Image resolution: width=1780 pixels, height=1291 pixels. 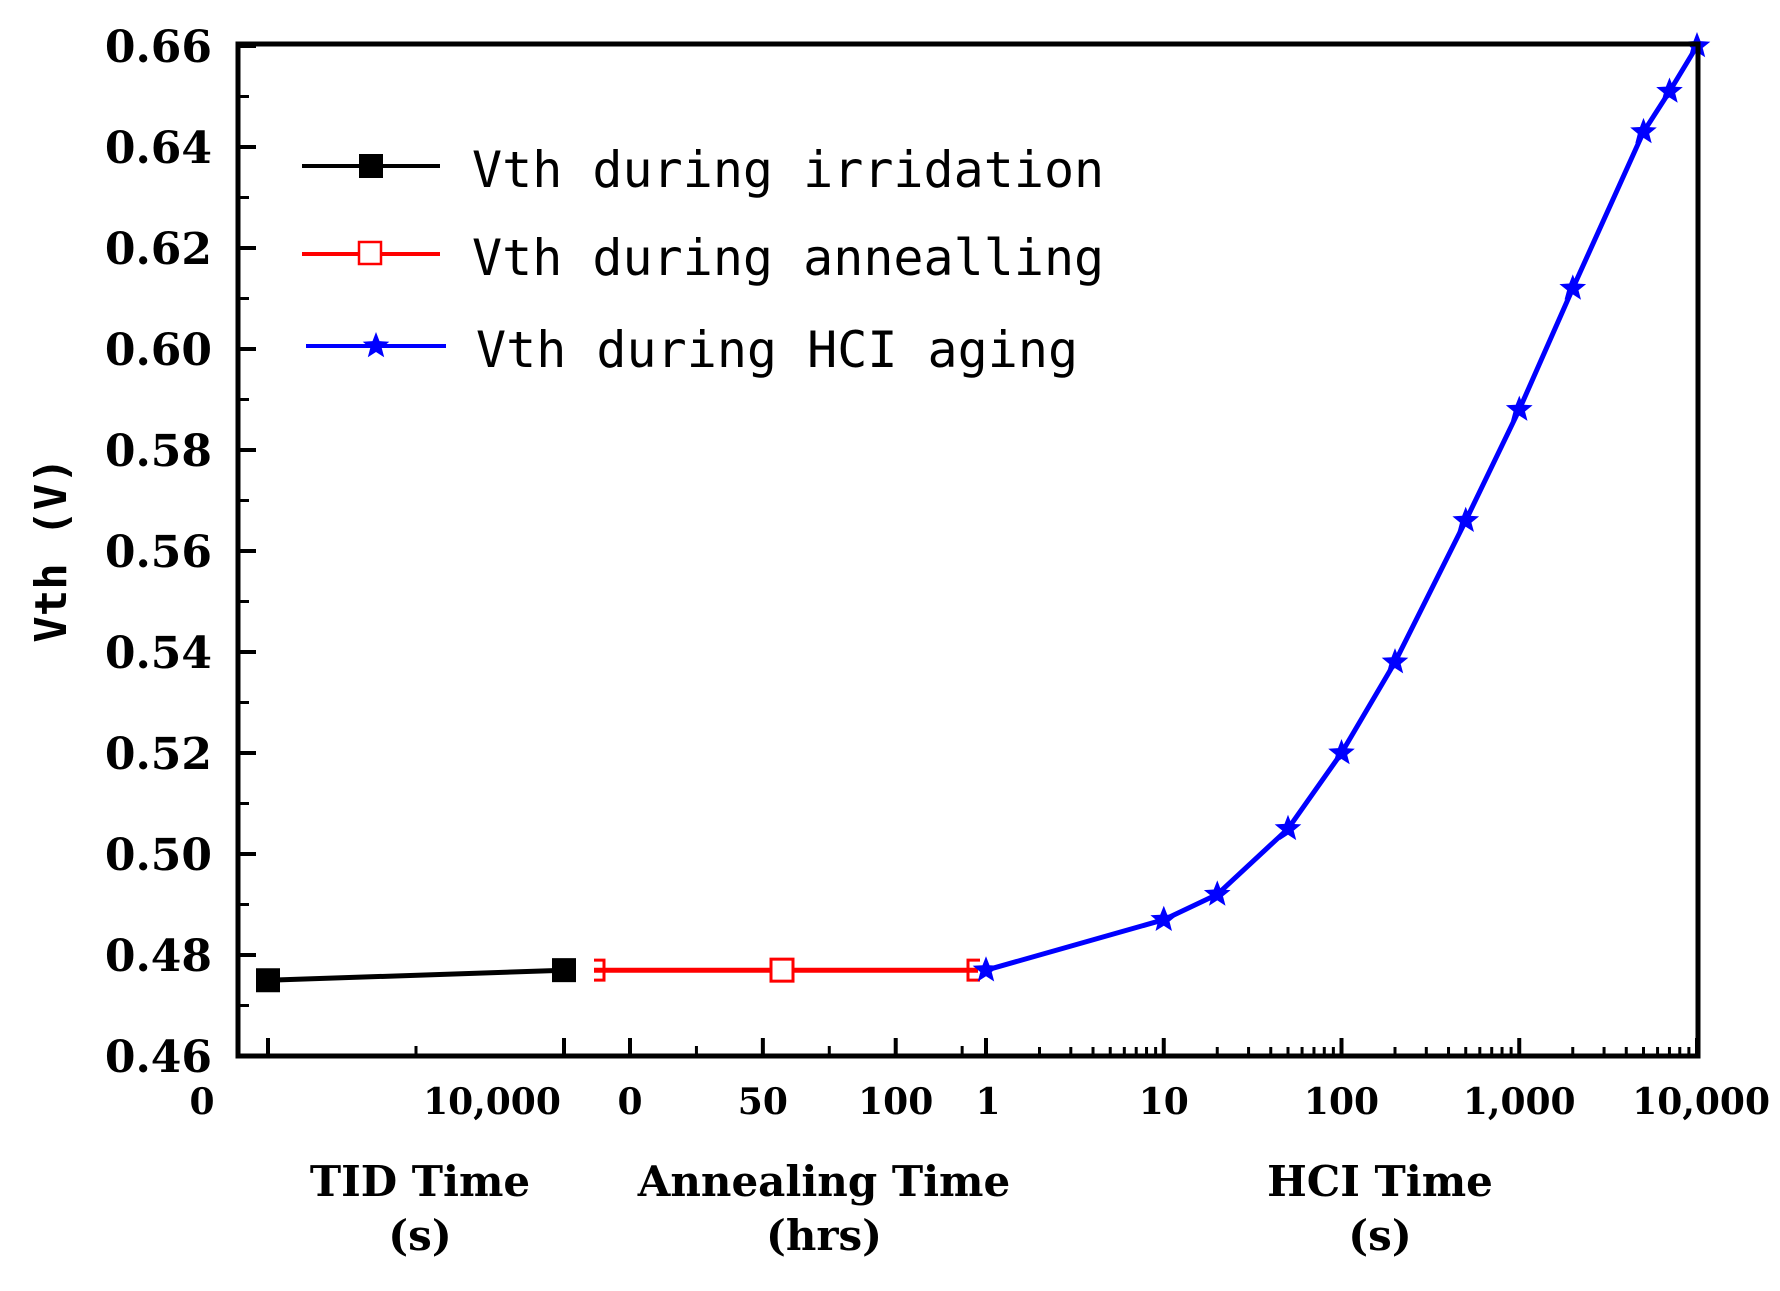 What do you see at coordinates (777, 350) in the screenshot?
I see `legend-label-hci: Vth during HCI aging` at bounding box center [777, 350].